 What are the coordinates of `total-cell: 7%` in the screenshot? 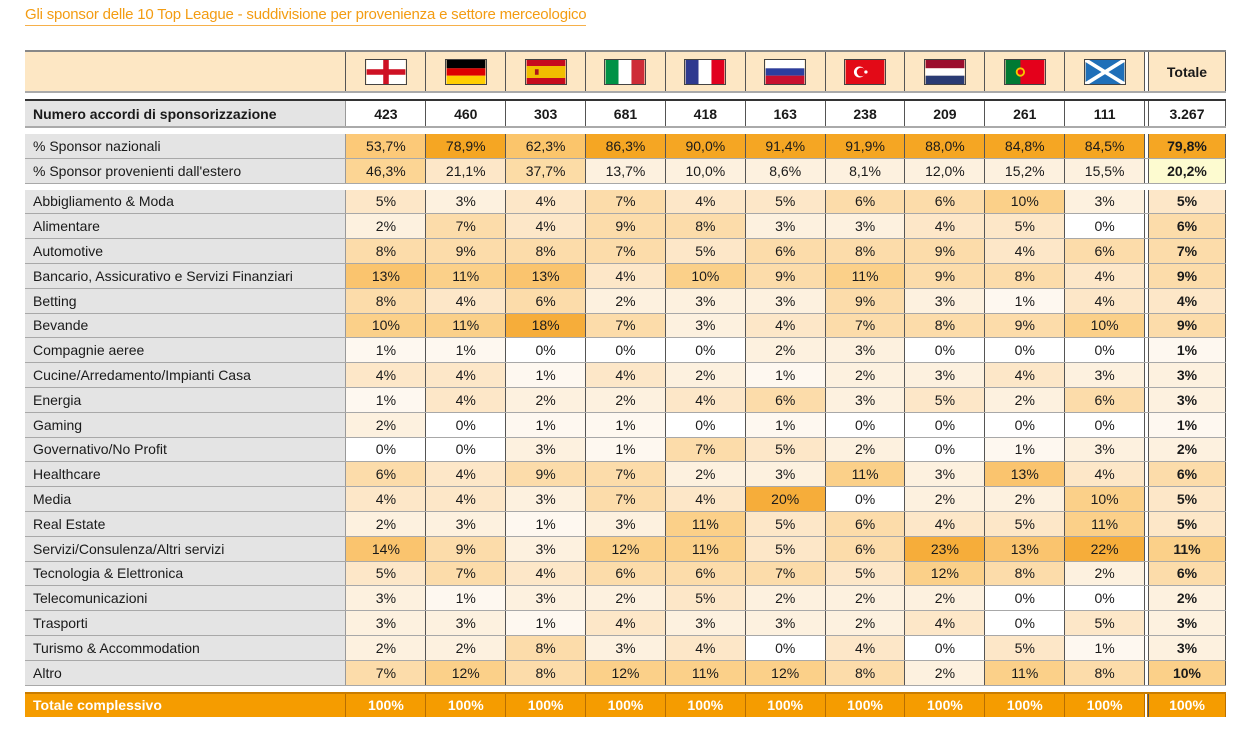 It's located at (1187, 251).